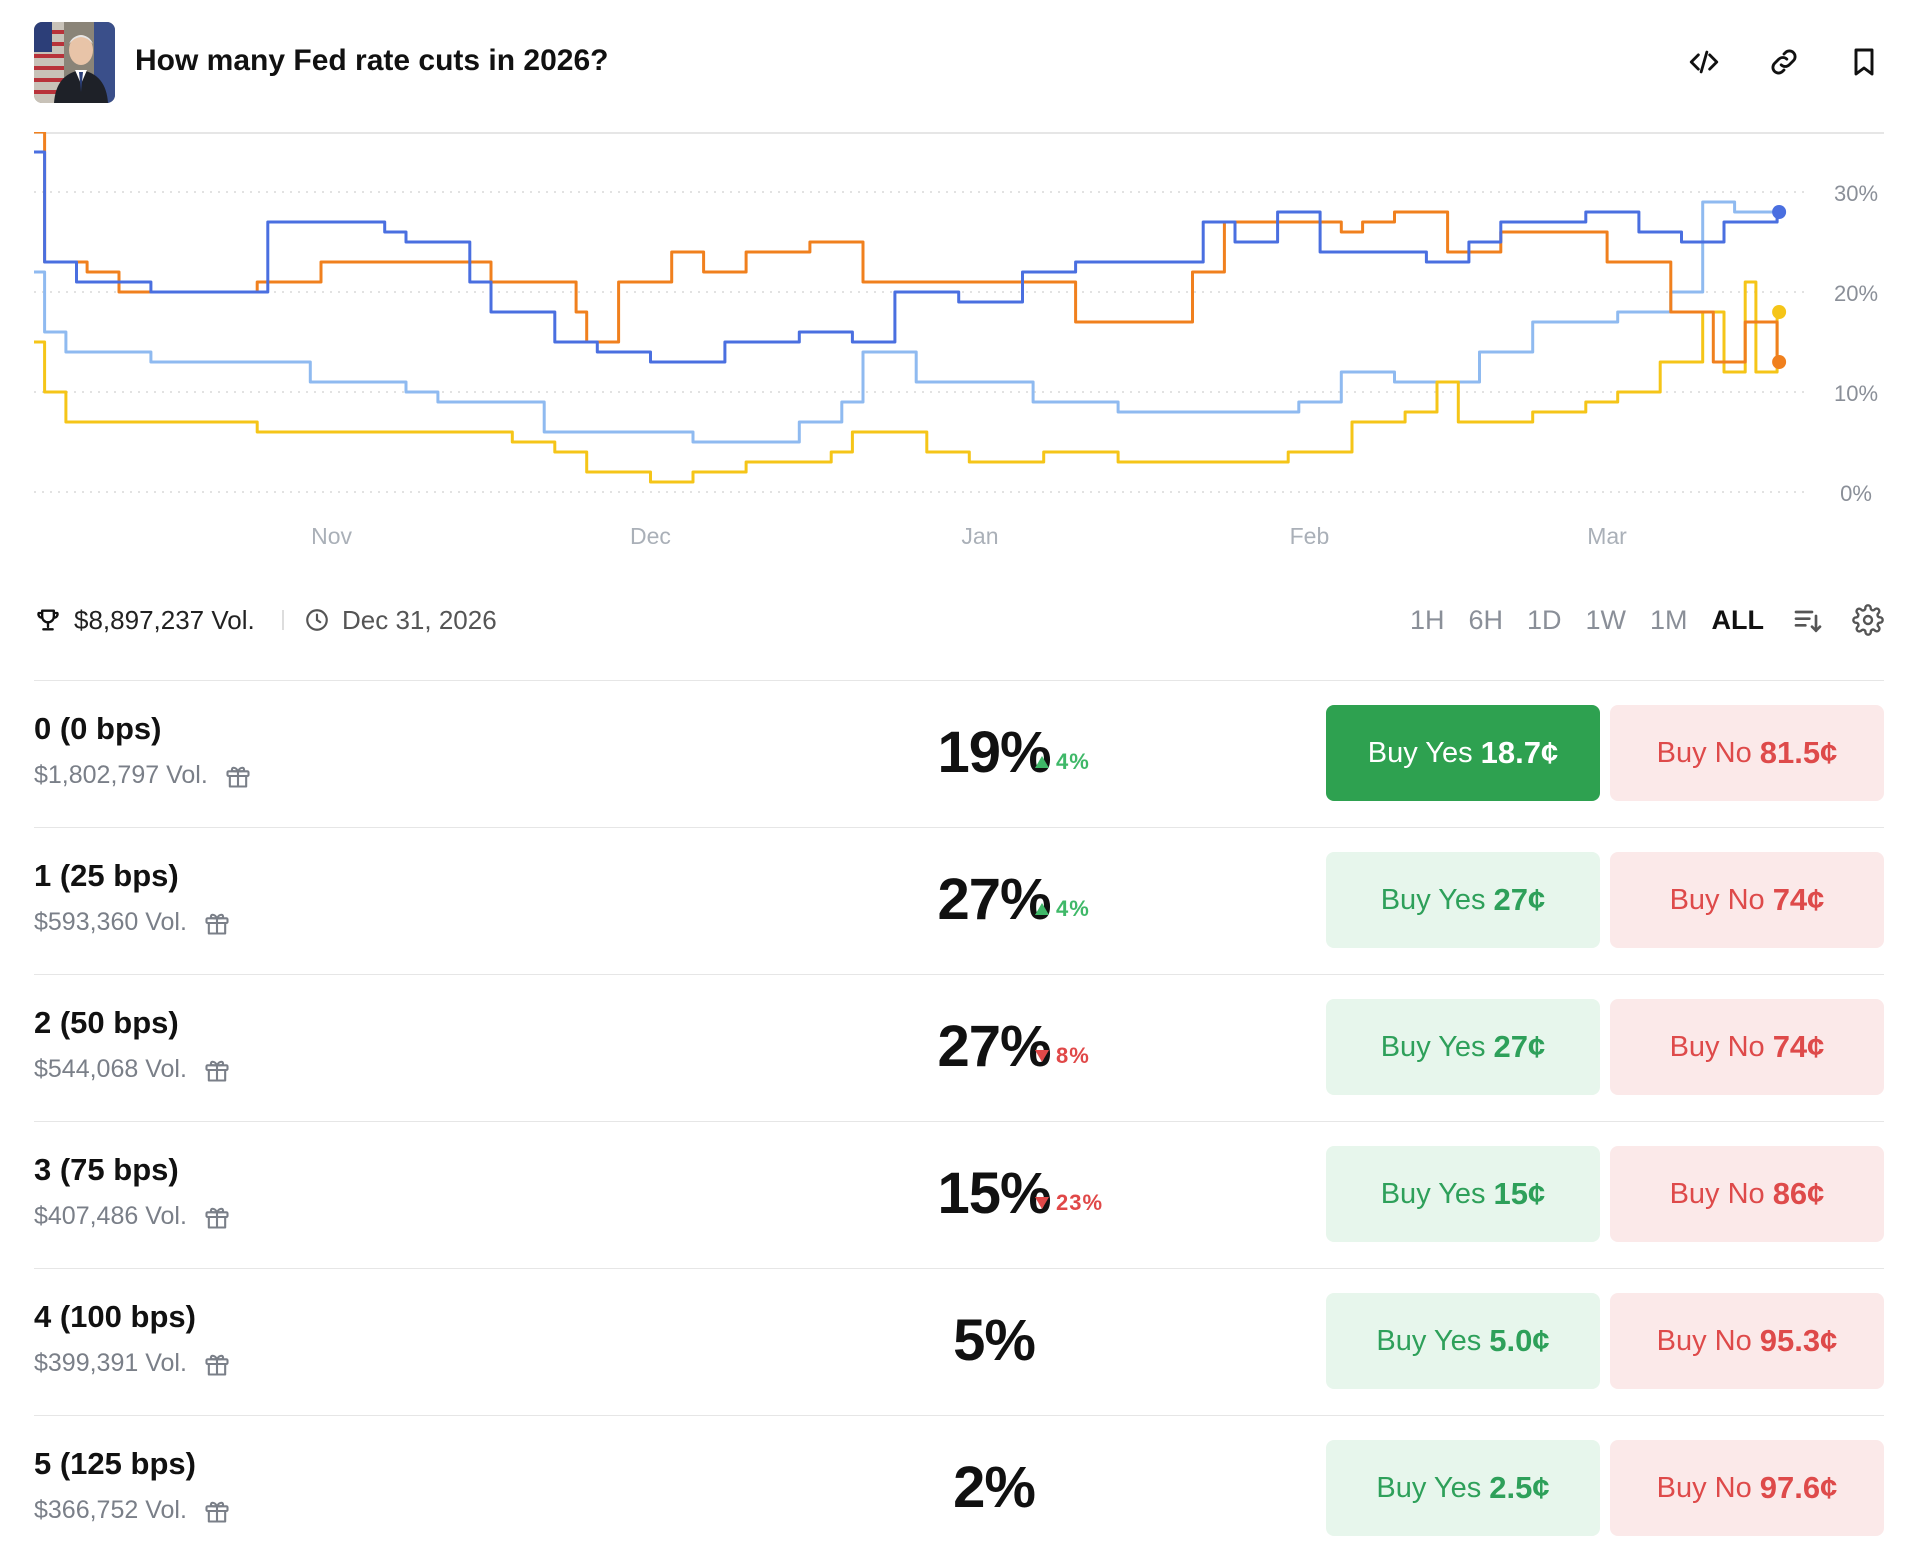 This screenshot has height=1563, width=1914. What do you see at coordinates (1856, 193) in the screenshot?
I see `y-tick-label: 30%` at bounding box center [1856, 193].